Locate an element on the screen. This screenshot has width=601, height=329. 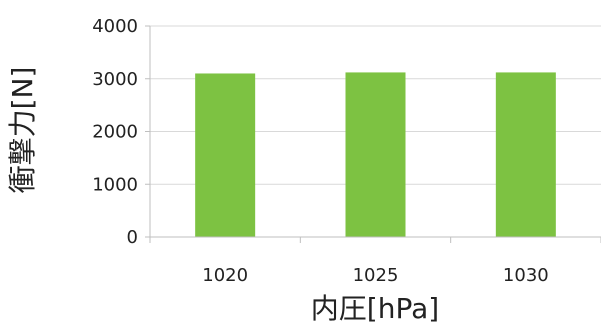
y-tick-labels: 0 1000 2000 3000 4000 is located at coordinates (115, 132).